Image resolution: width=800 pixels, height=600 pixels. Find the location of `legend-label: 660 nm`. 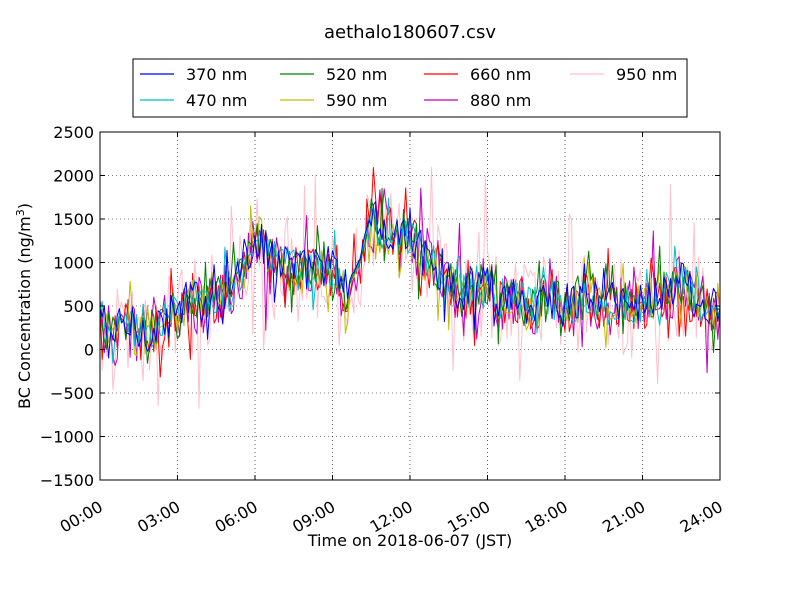

legend-label: 660 nm is located at coordinates (500, 74).